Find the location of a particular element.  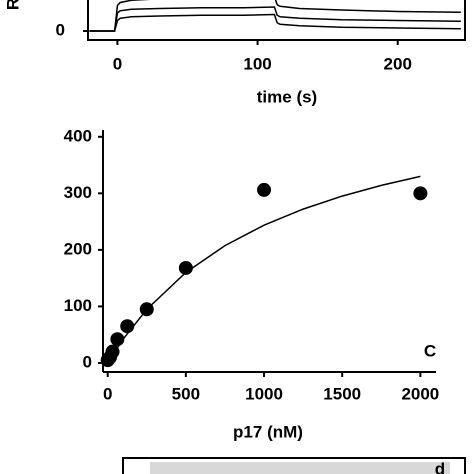

x-tick-label: 1500 is located at coordinates (342, 393).